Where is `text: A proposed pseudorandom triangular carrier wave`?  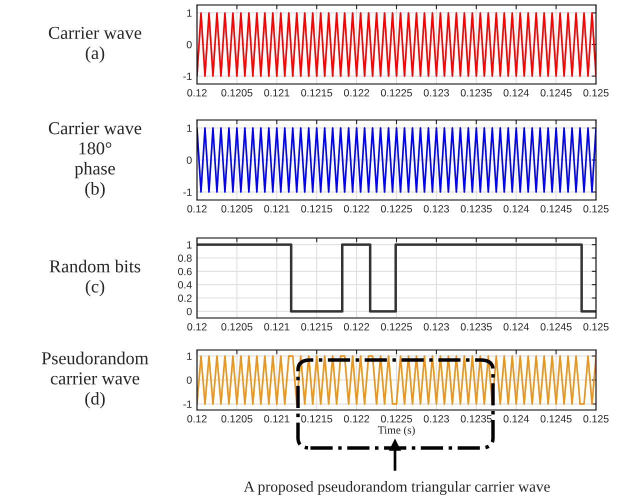
text: A proposed pseudorandom triangular carrier wave is located at coordinates (397, 488).